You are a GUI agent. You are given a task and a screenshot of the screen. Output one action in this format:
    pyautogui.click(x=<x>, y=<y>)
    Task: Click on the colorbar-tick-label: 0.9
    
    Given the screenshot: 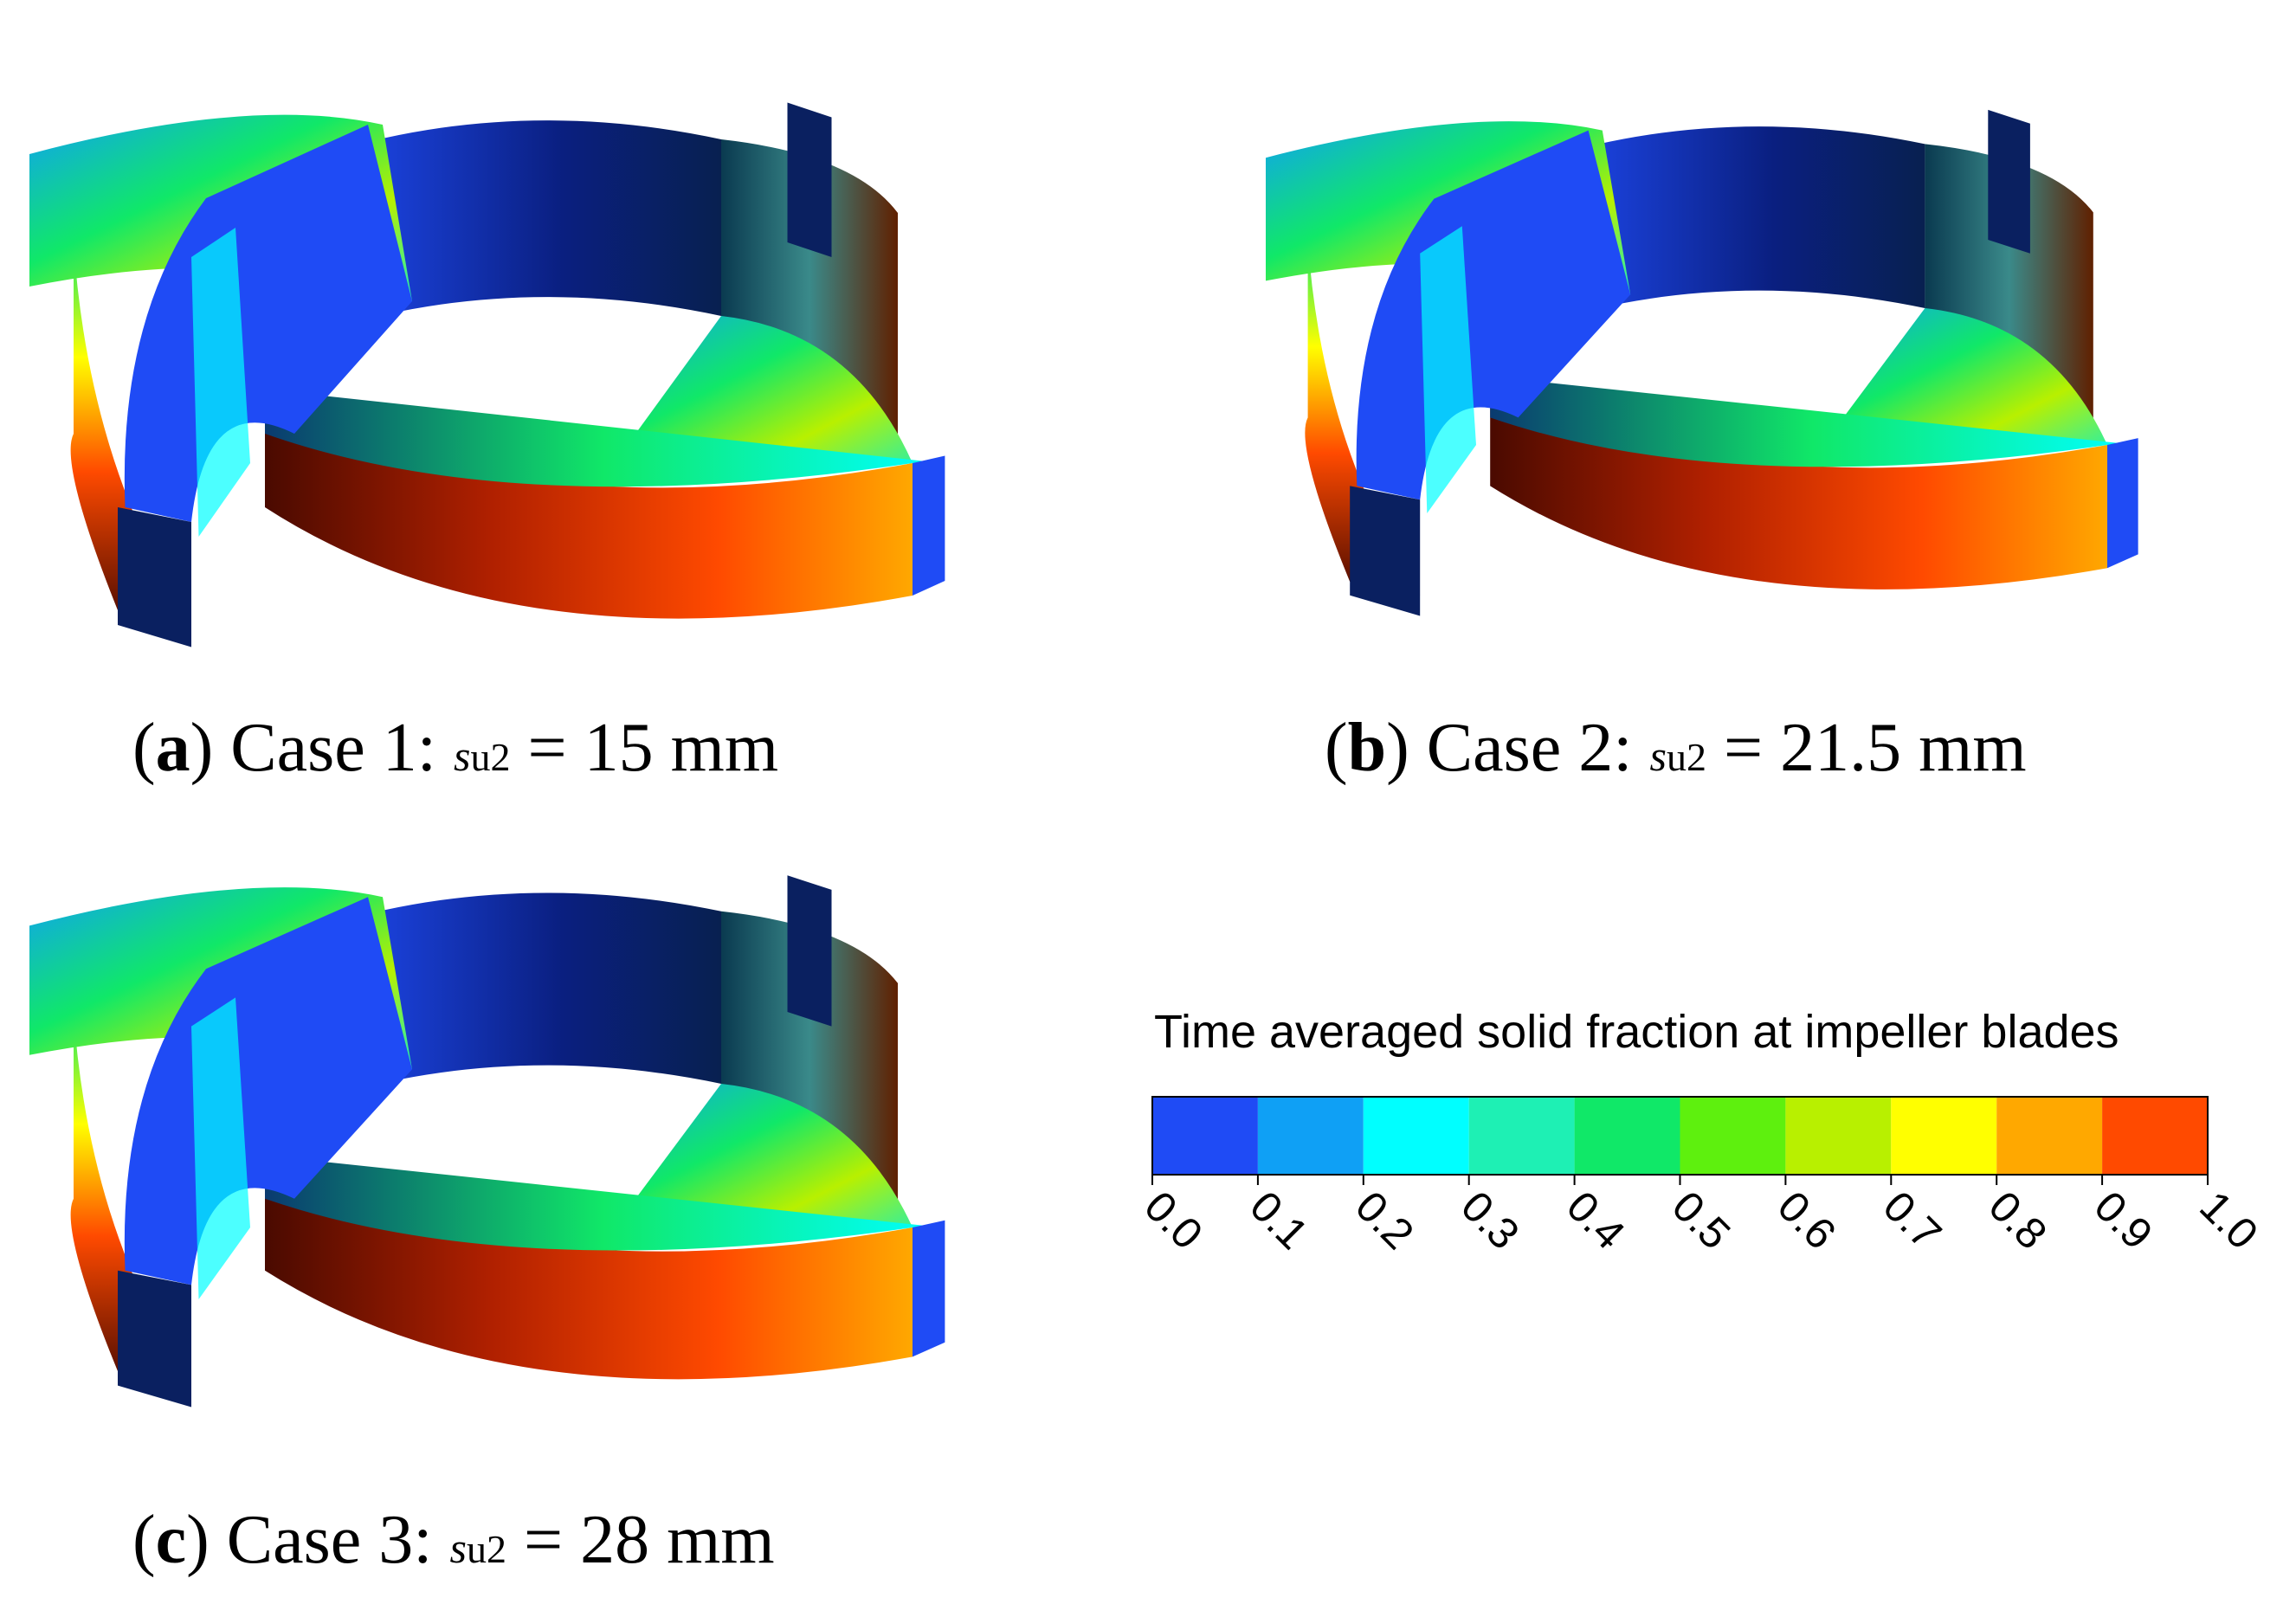 What is the action you would take?
    pyautogui.click(x=2123, y=1220)
    